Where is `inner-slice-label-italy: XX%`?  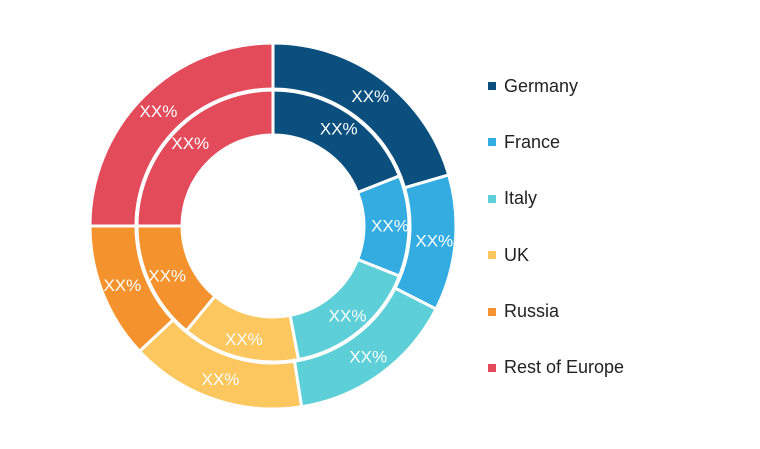
inner-slice-label-italy: XX% is located at coordinates (348, 316).